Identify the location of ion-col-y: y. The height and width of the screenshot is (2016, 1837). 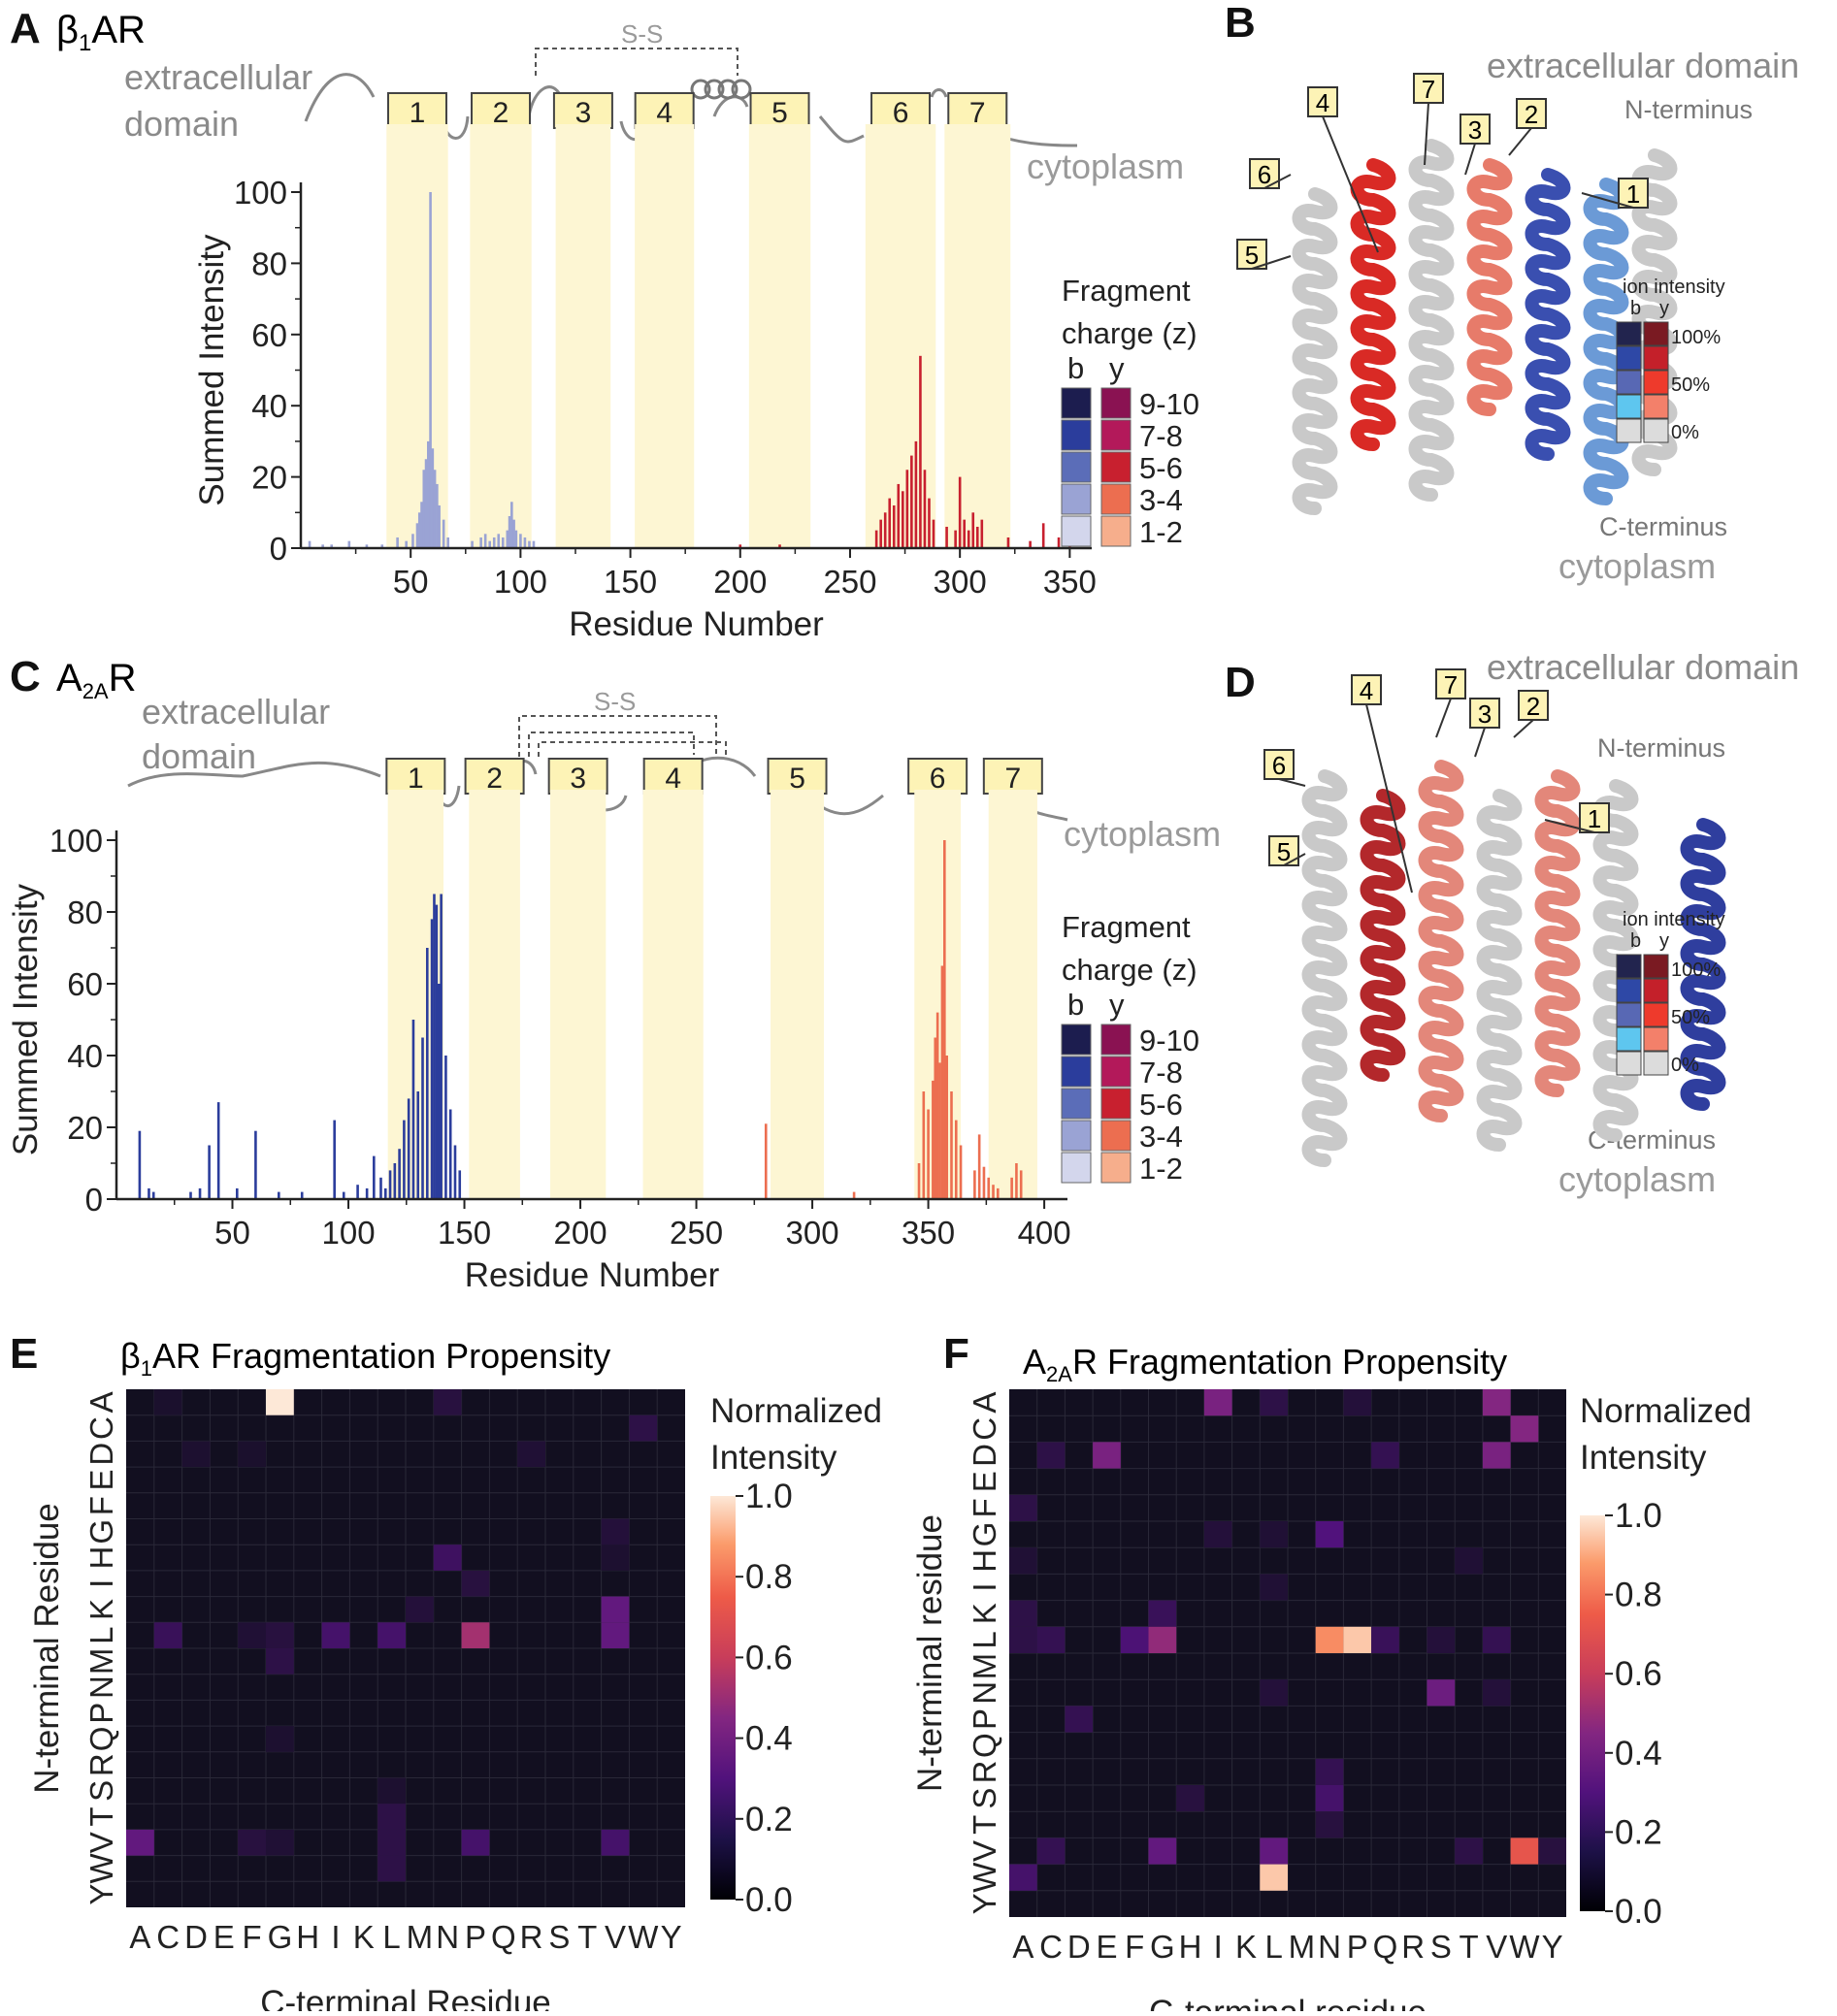
(1664, 308).